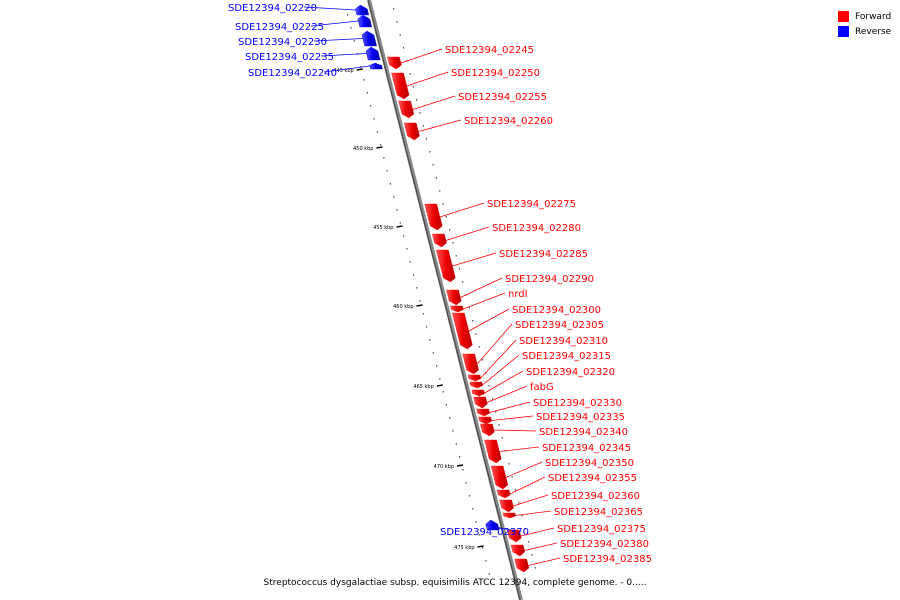  I want to click on gene-label-sde12394-02300: SDE12394_02300, so click(556, 310).